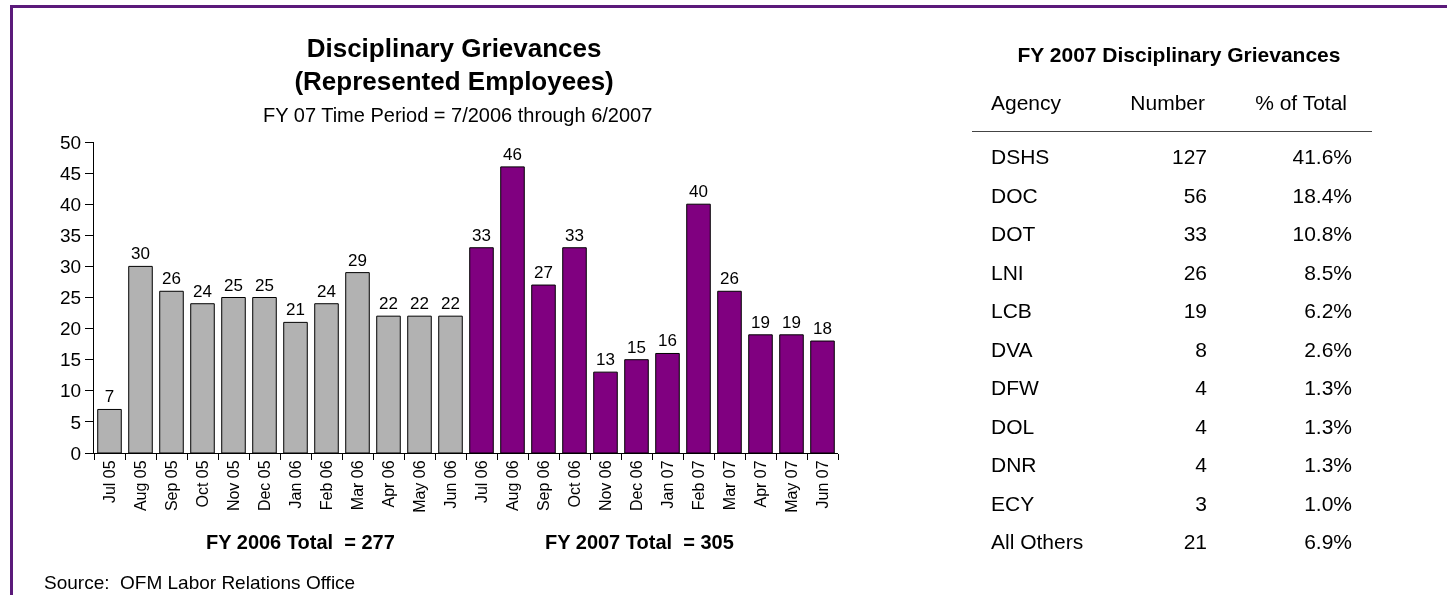  I want to click on x-tick-label: Jun 07, so click(822, 484).